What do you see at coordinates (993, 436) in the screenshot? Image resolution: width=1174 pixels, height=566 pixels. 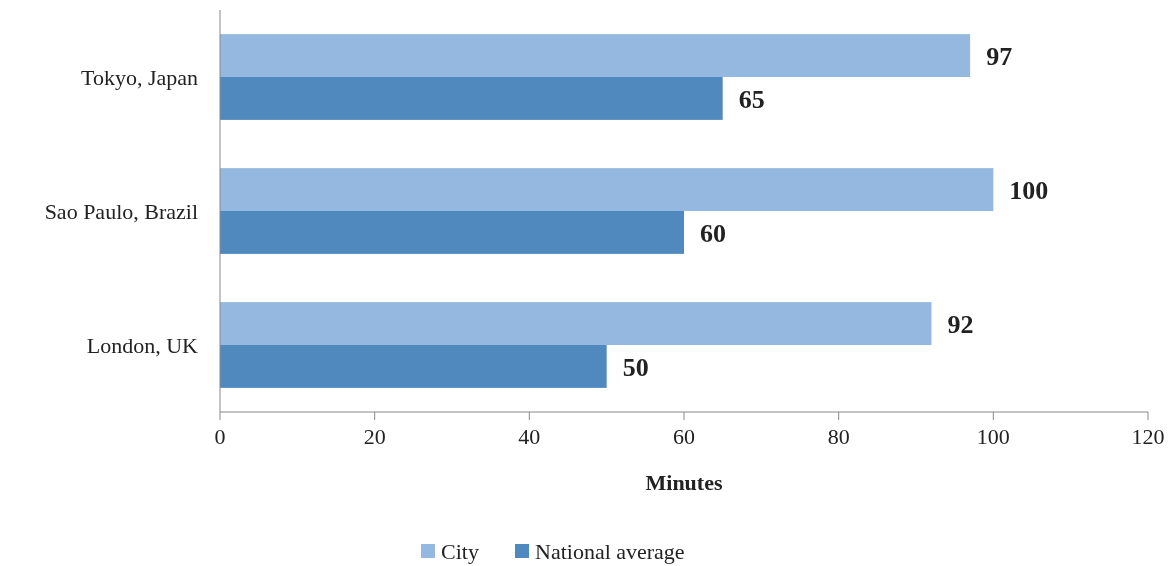 I see `x-tick-label: 100` at bounding box center [993, 436].